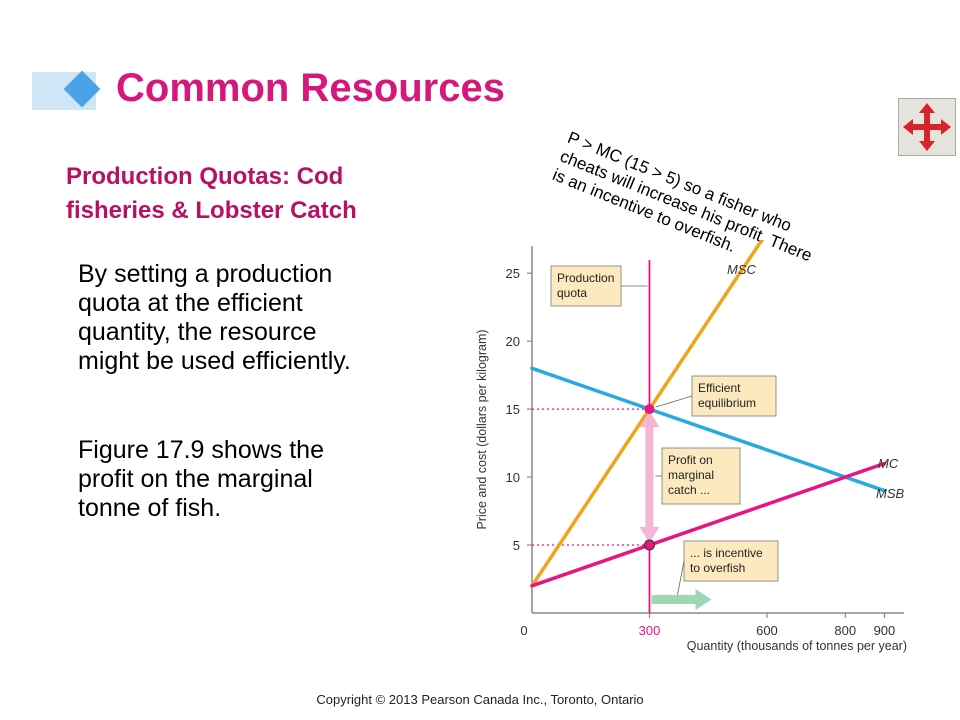  I want to click on x-tick-label: 800, so click(845, 630).